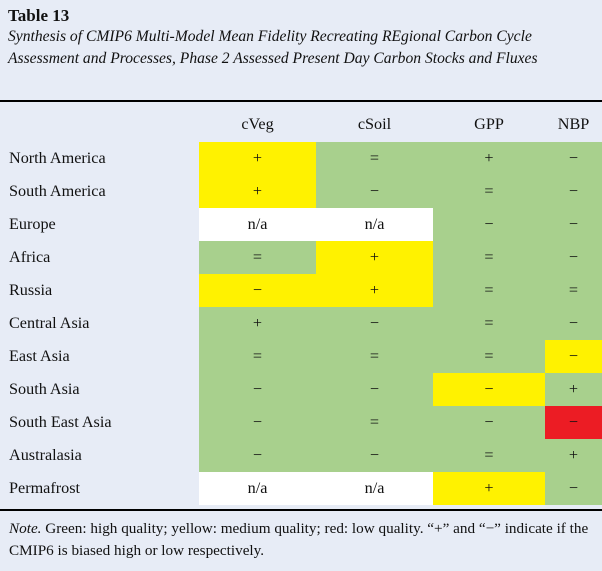 This screenshot has height=571, width=602. I want to click on bottom-rule, so click(301, 510).